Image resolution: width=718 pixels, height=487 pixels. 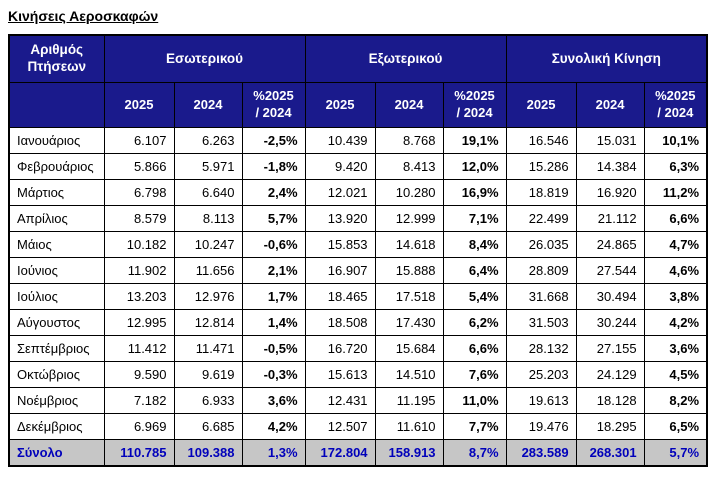 I want to click on value-cell: 6.685, so click(x=208, y=426).